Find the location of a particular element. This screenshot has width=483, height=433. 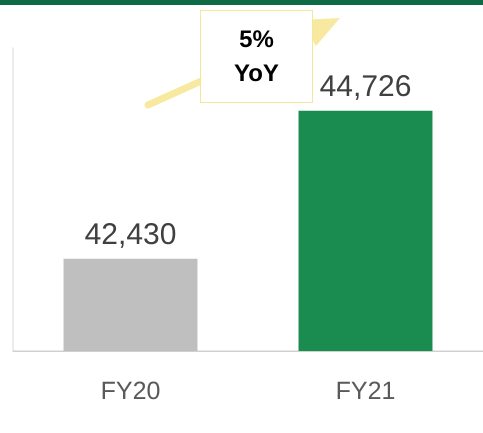

x-tick-label: FY21 is located at coordinates (366, 390).